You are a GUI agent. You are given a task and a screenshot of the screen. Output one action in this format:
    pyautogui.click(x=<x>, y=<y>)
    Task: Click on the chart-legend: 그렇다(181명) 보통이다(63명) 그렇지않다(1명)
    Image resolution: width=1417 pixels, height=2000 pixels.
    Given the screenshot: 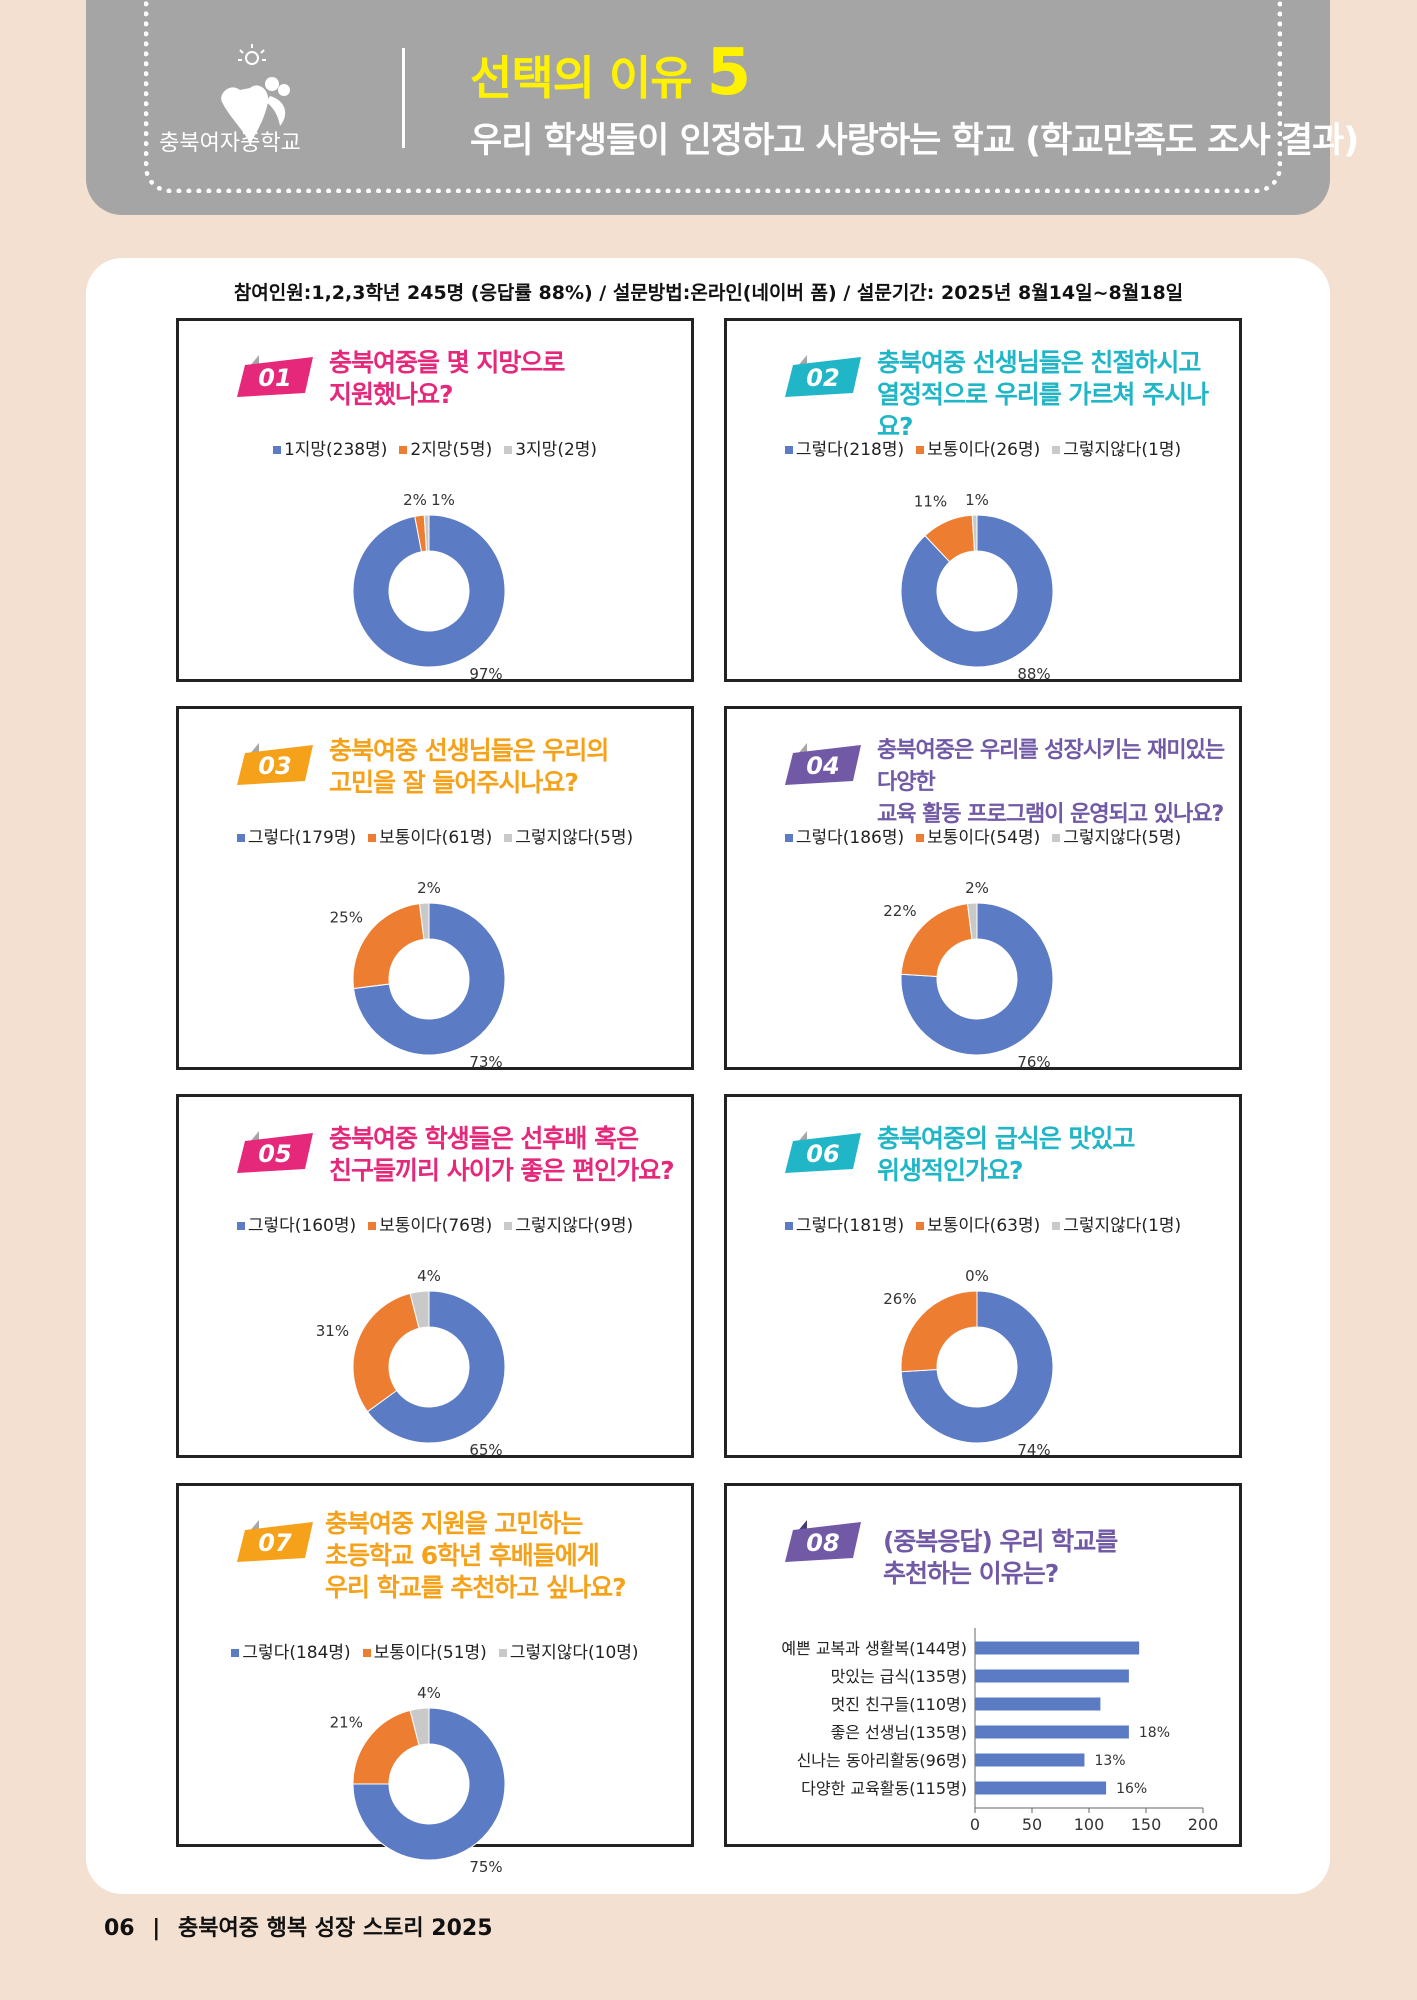 What is the action you would take?
    pyautogui.click(x=983, y=1223)
    